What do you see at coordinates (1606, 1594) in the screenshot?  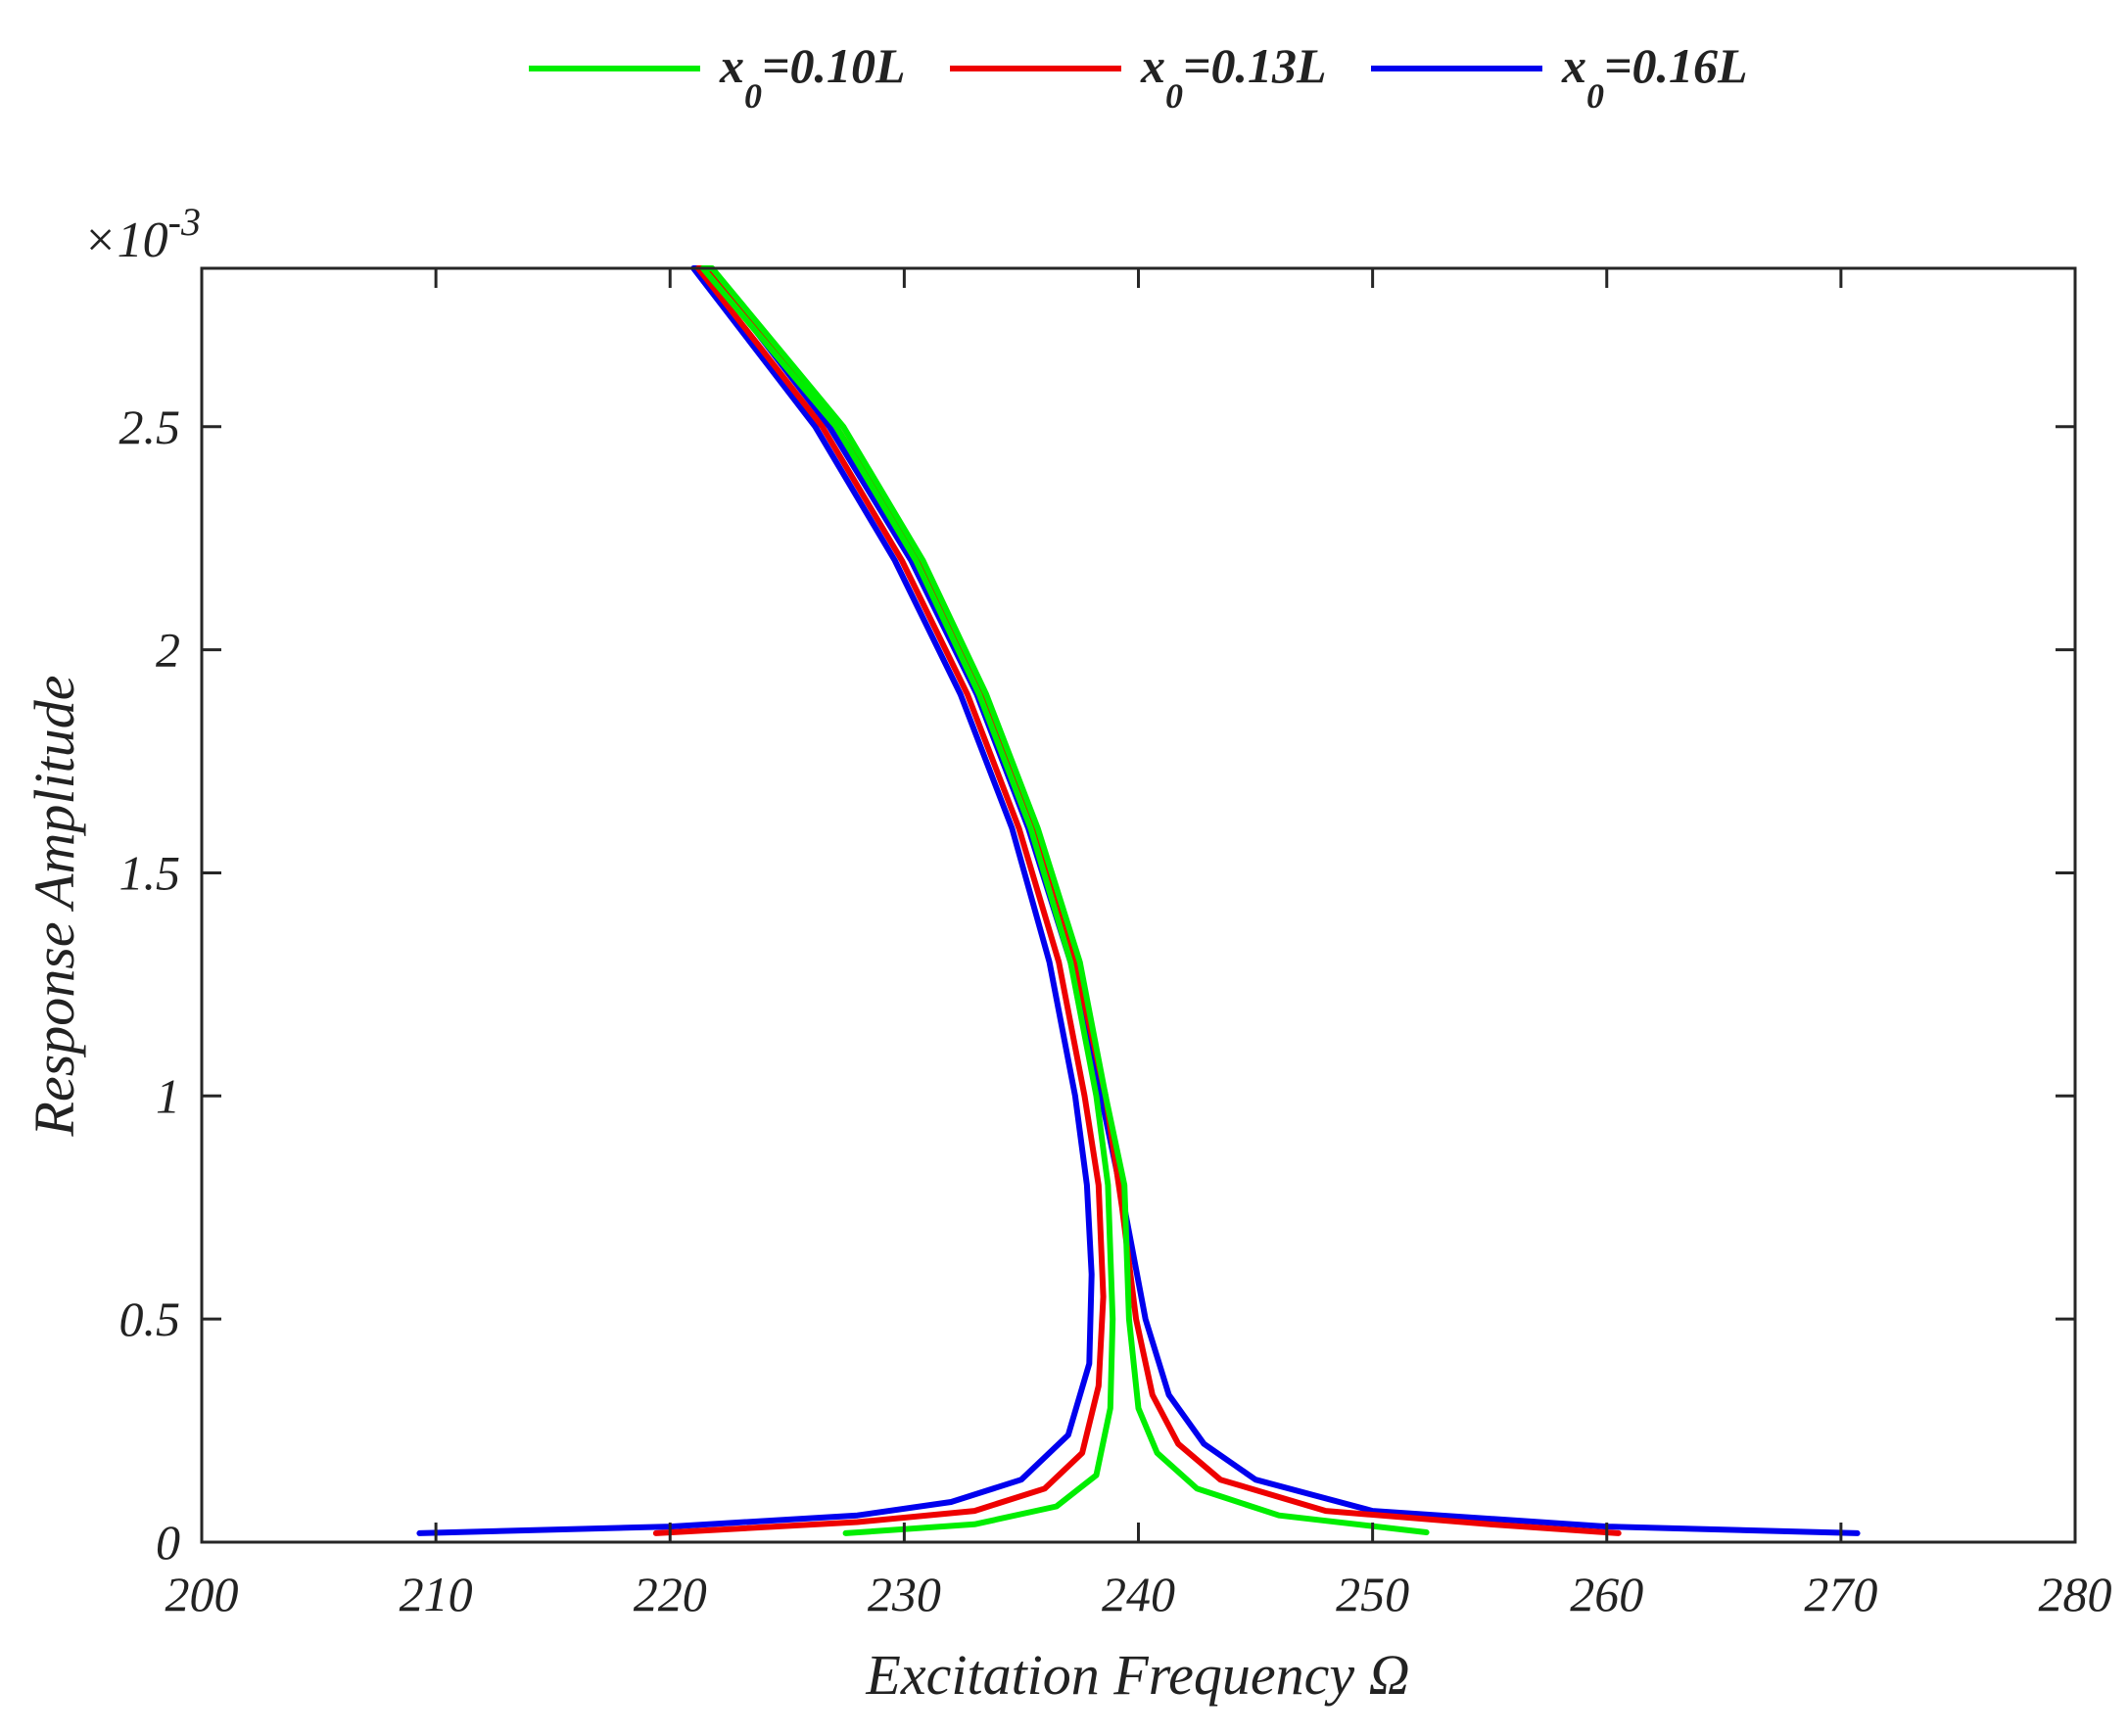 I see `x-tick-label: 260` at bounding box center [1606, 1594].